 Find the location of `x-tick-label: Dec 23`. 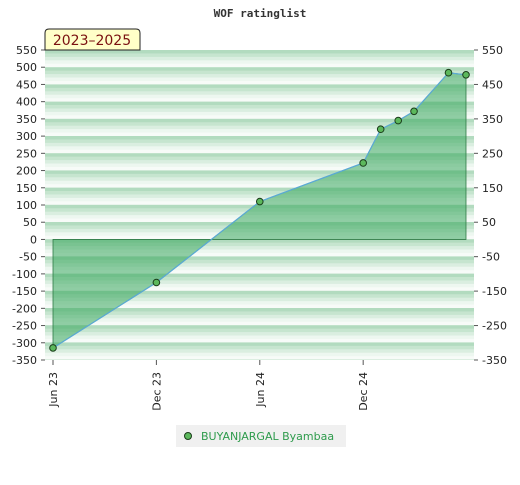

x-tick-label: Dec 23 is located at coordinates (156, 391).